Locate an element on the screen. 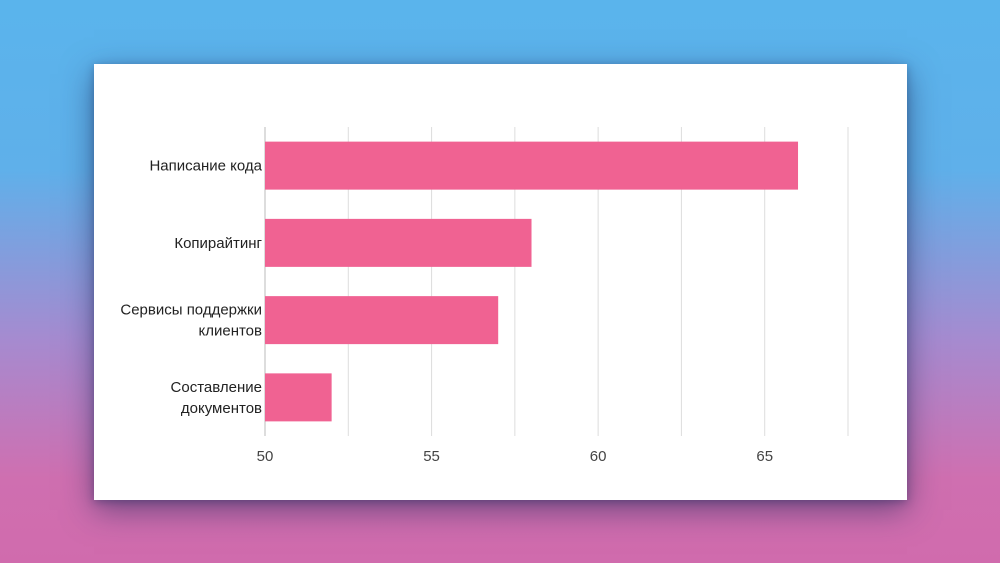 This screenshot has height=563, width=1000. category-label: Составление документов is located at coordinates (216, 398).